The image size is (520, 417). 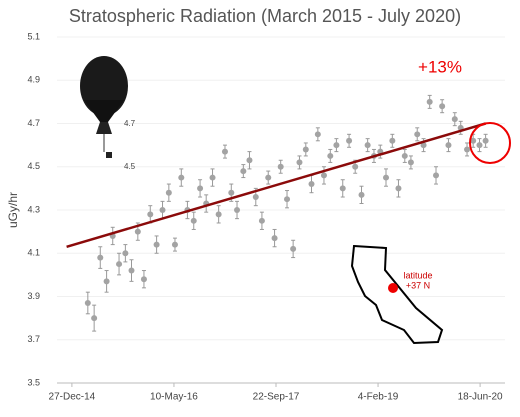 What do you see at coordinates (104, 107) in the screenshot?
I see `balloon` at bounding box center [104, 107].